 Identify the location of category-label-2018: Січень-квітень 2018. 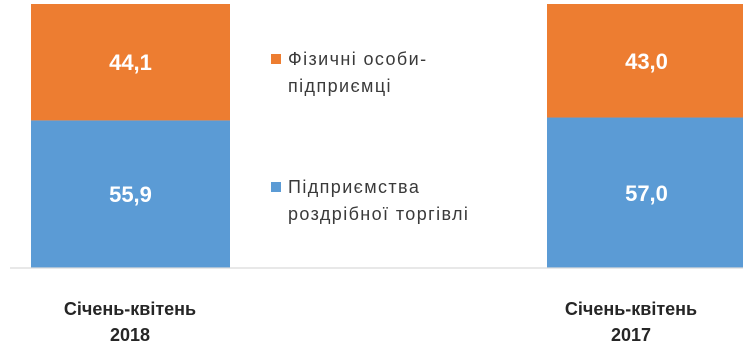
(130, 322).